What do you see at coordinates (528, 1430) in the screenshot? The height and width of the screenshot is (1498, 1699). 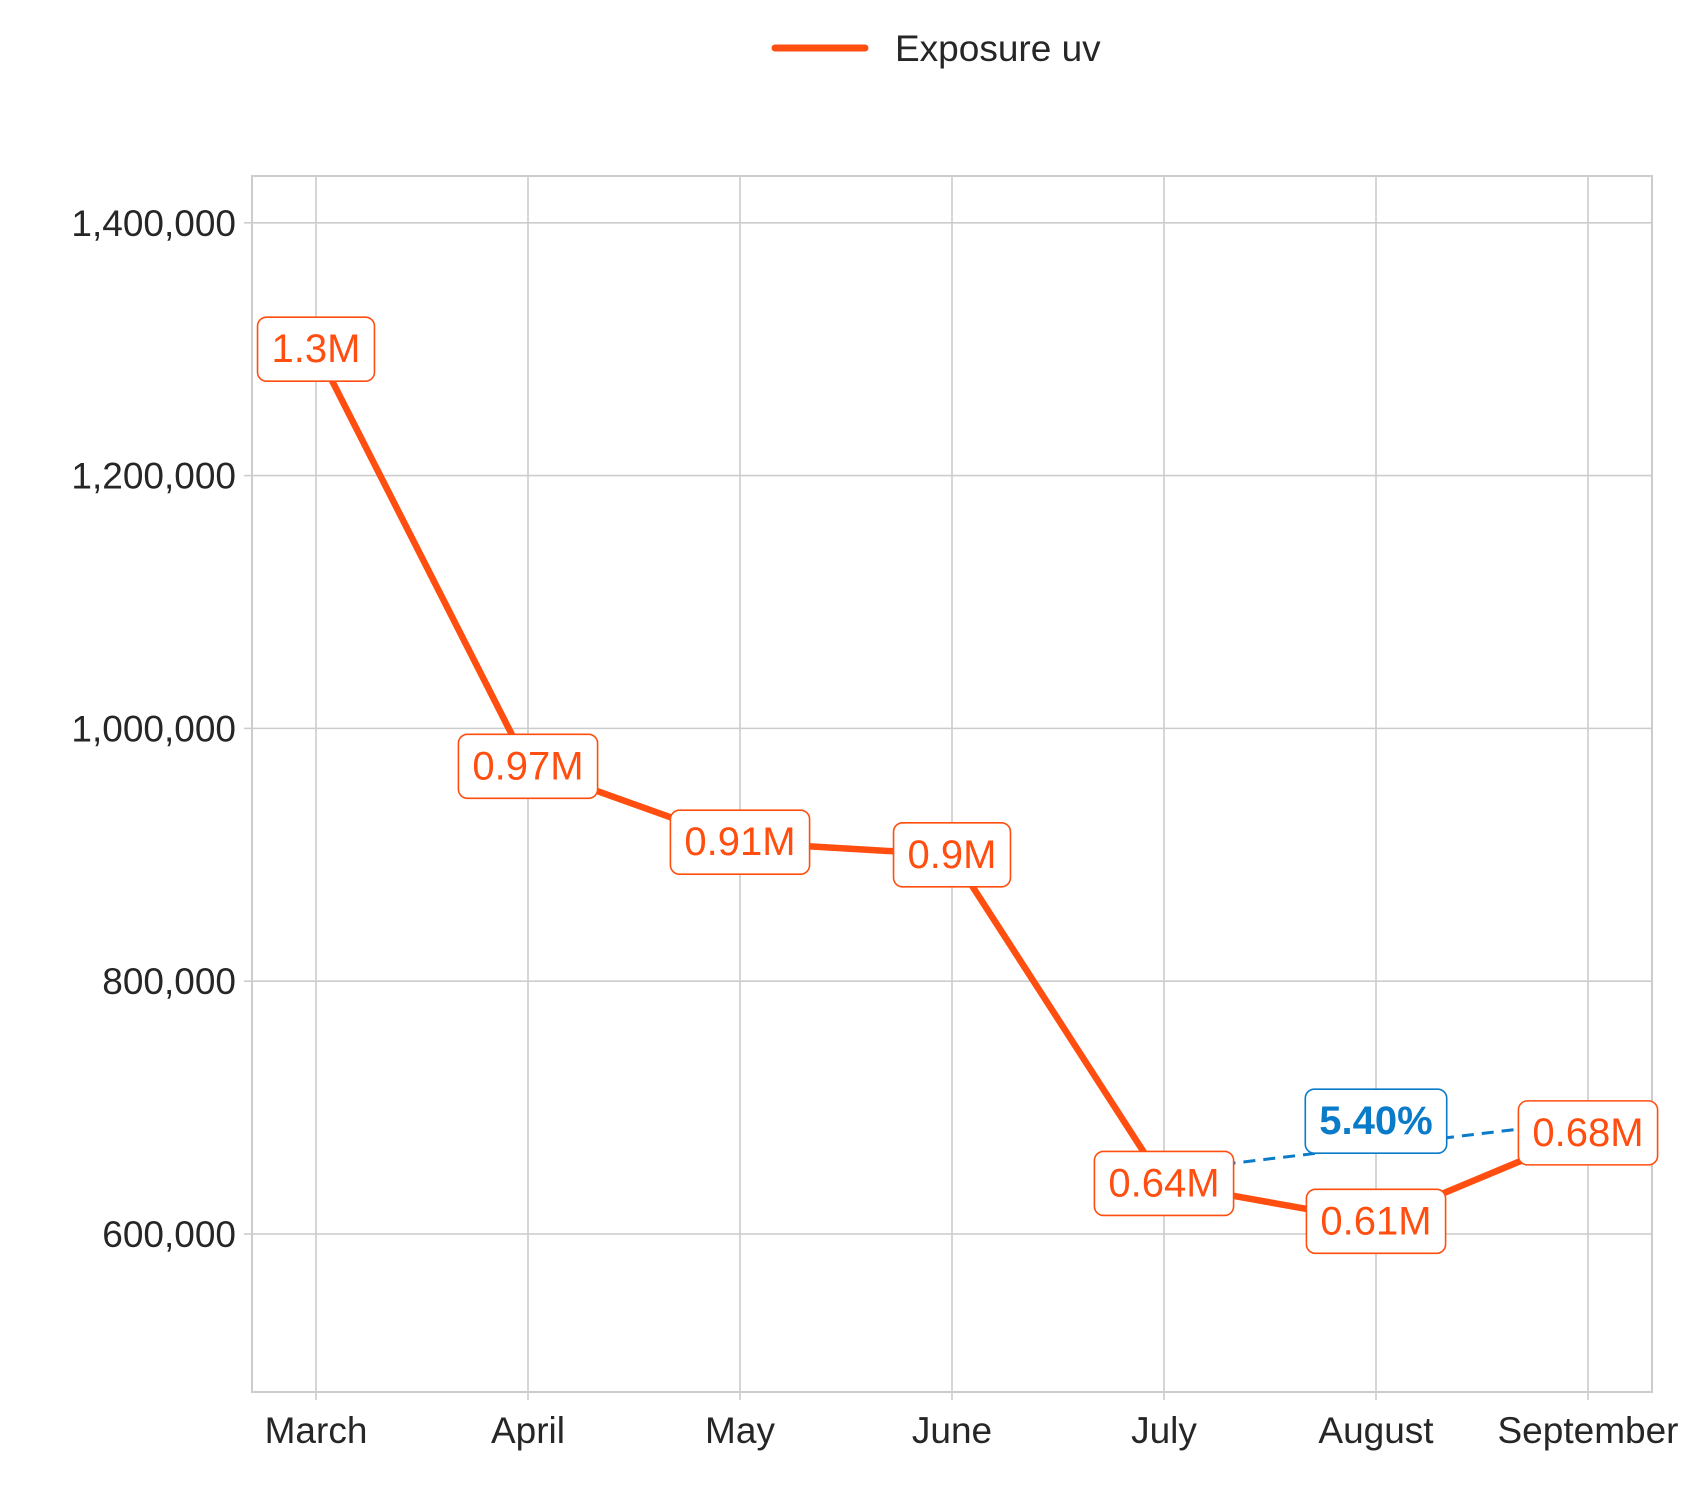 I see `x-tick-label: April` at bounding box center [528, 1430].